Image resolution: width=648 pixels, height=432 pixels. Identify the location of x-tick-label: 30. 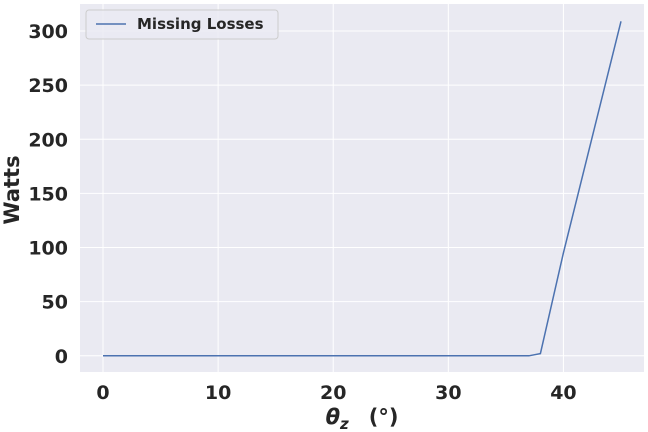
(448, 393).